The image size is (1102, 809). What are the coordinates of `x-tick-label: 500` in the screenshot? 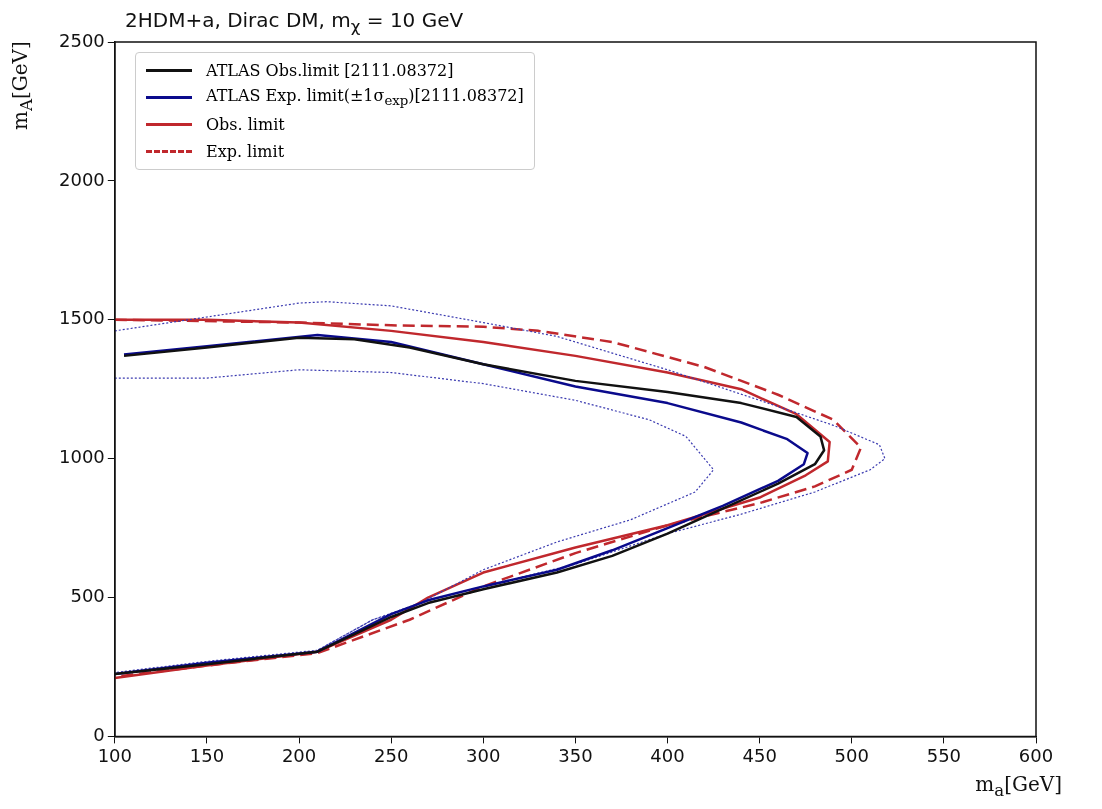 It's located at (851, 755).